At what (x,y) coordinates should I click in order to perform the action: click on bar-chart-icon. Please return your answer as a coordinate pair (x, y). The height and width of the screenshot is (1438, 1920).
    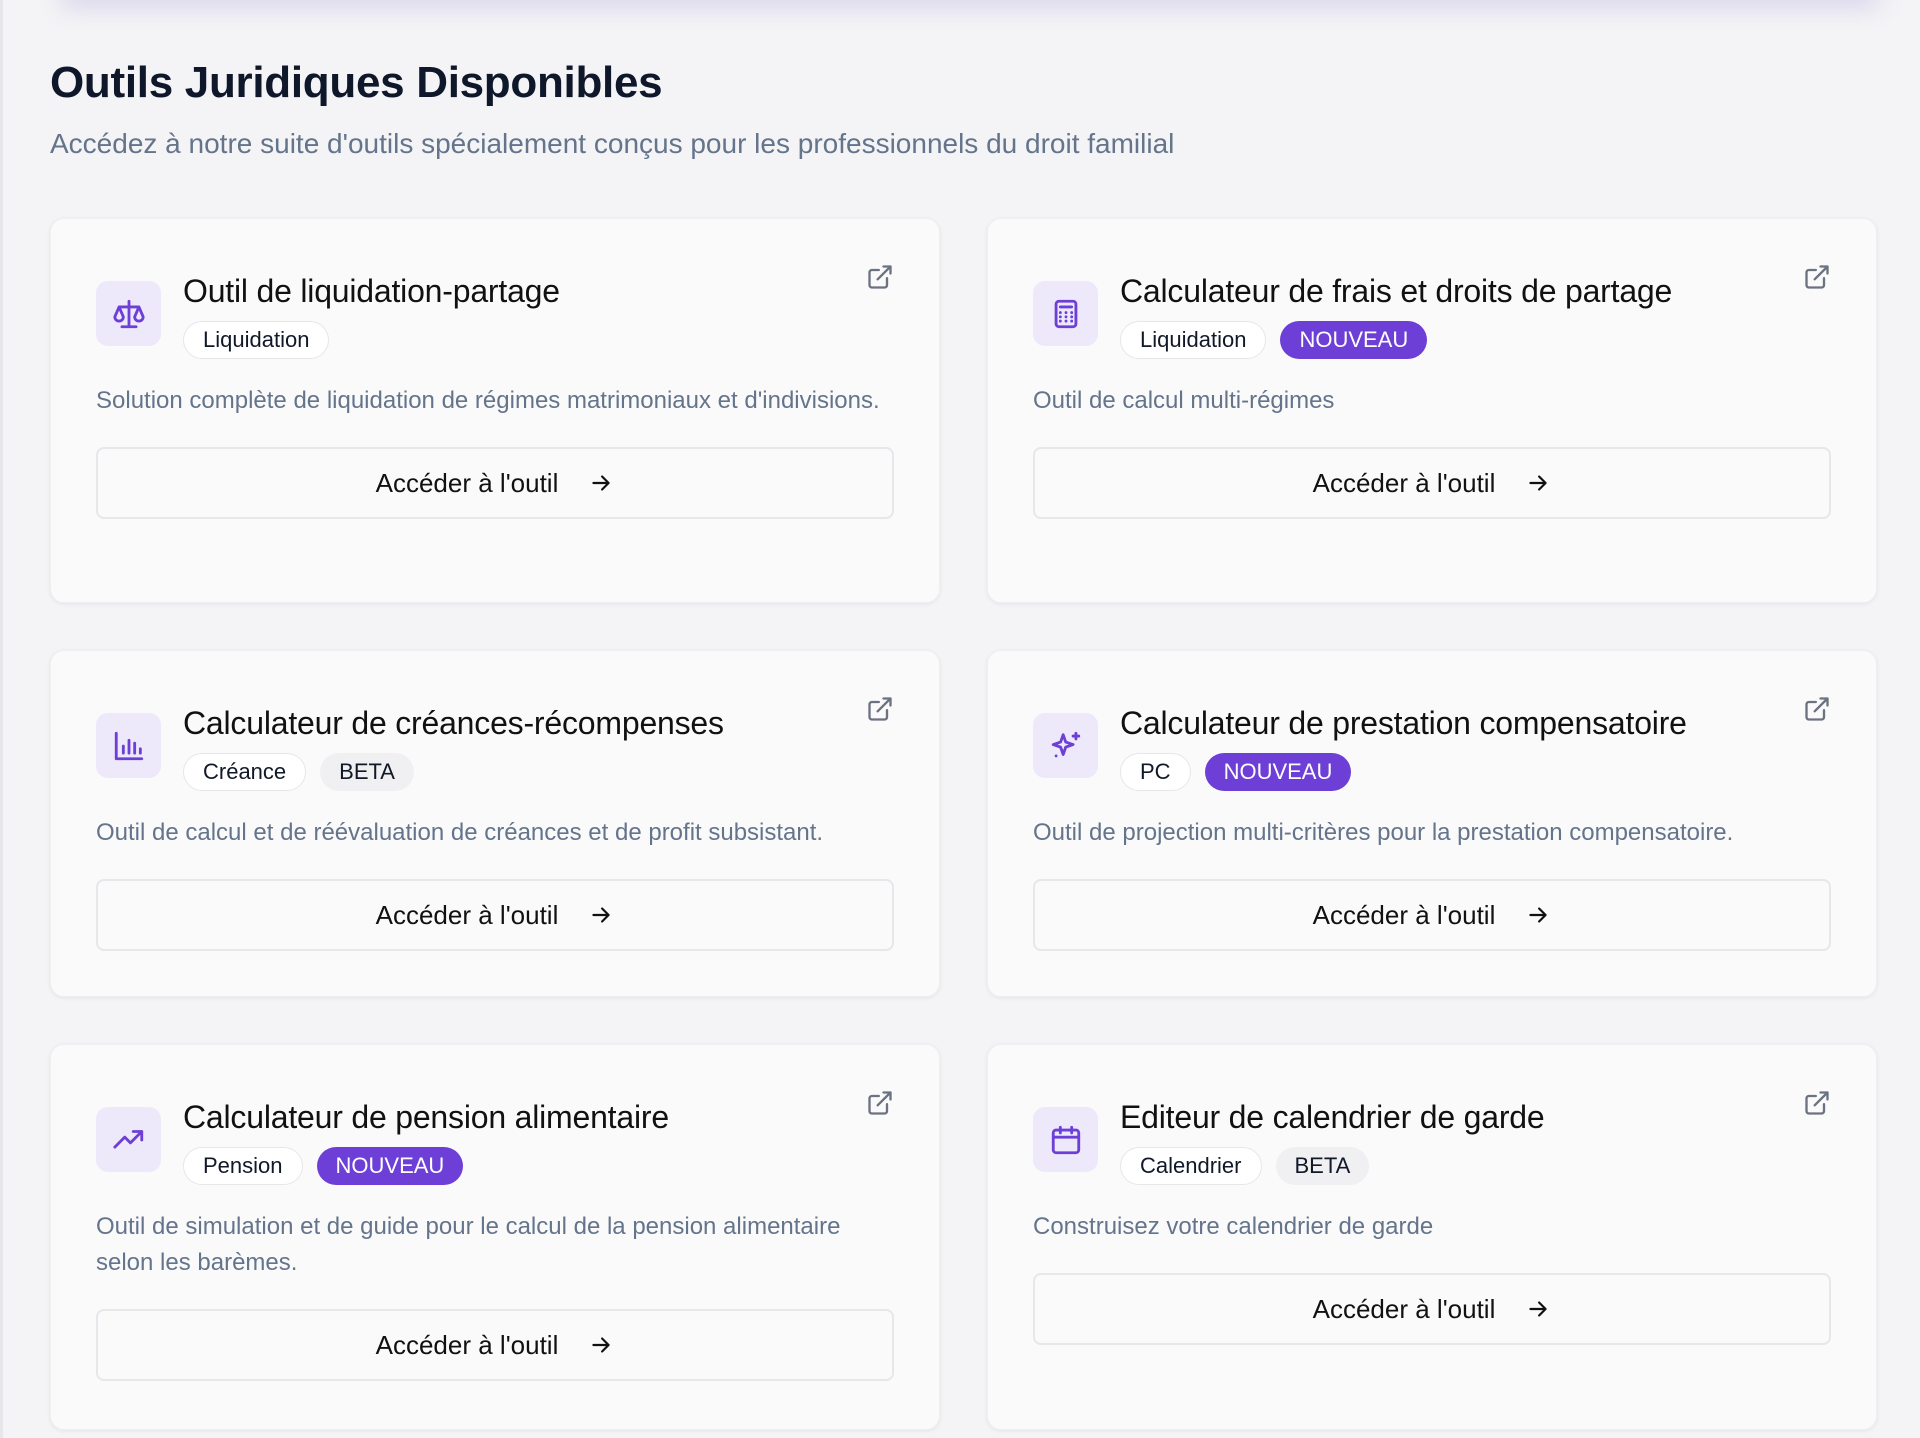
    Looking at the image, I should click on (128, 745).